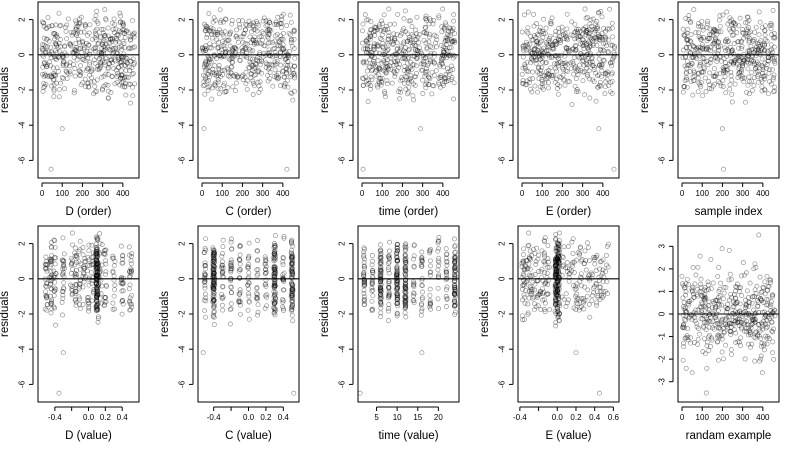  Describe the element at coordinates (342, 349) in the screenshot. I see `y-tick-label: -4` at that location.